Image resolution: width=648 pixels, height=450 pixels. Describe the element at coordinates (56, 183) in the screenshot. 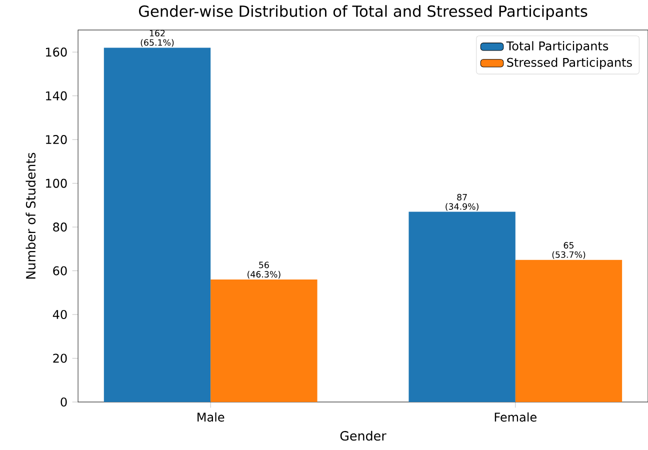

I see `y-tick-label: 100` at that location.